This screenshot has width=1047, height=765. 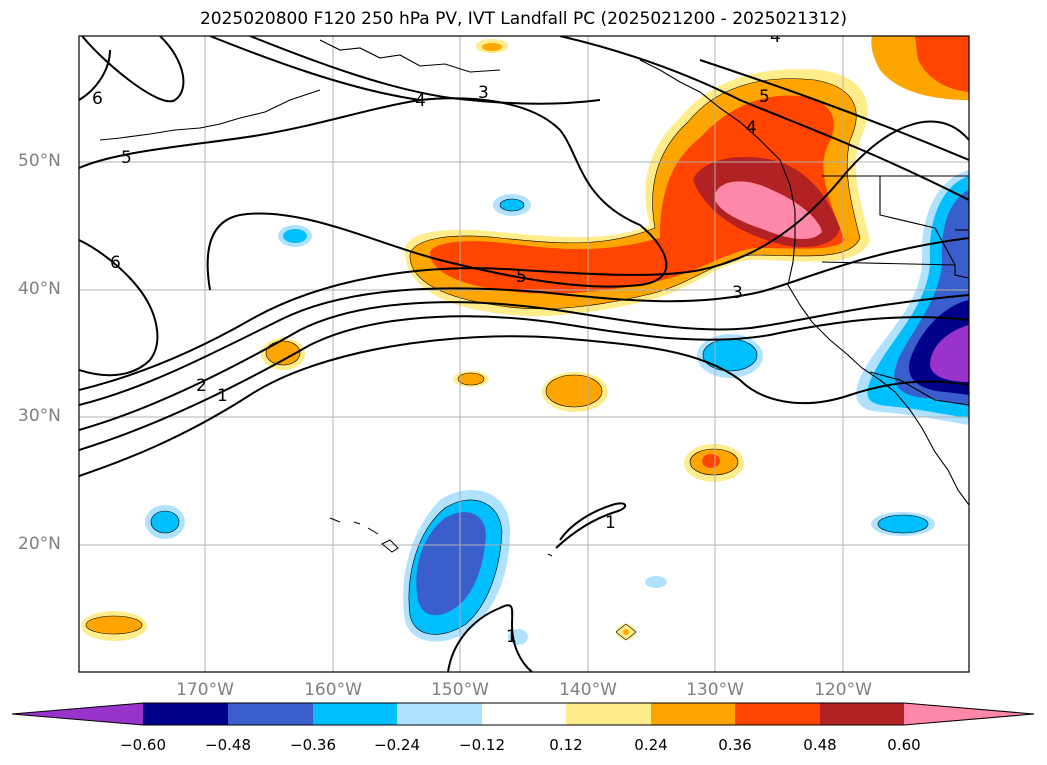 What do you see at coordinates (39, 161) in the screenshot?
I see `lat-label-50n: 50°N` at bounding box center [39, 161].